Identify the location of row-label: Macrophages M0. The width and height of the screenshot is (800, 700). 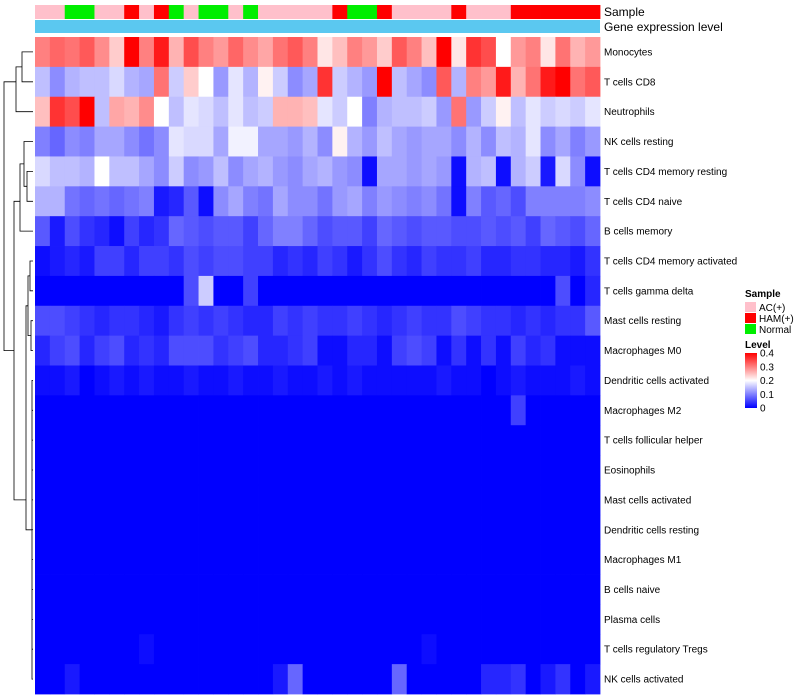
(643, 351).